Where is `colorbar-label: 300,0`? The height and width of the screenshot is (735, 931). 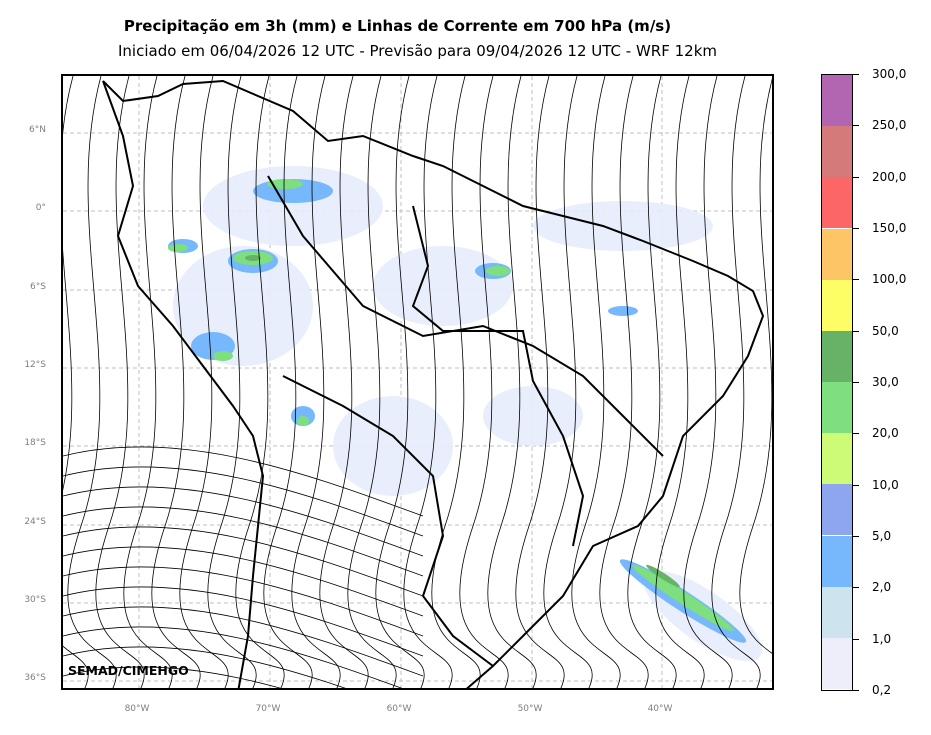
colorbar-label: 300,0 is located at coordinates (889, 74).